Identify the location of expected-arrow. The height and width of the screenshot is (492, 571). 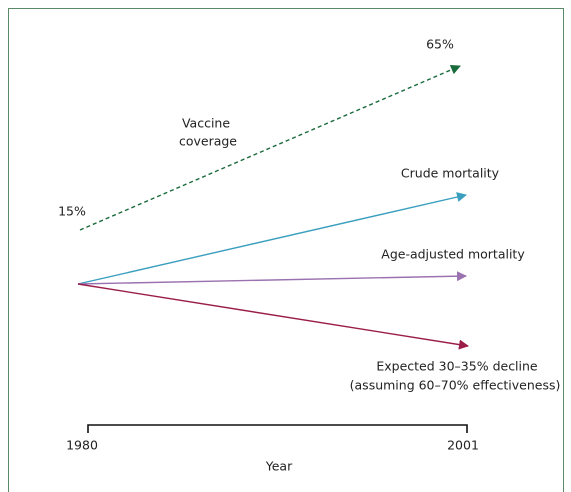
(273, 316).